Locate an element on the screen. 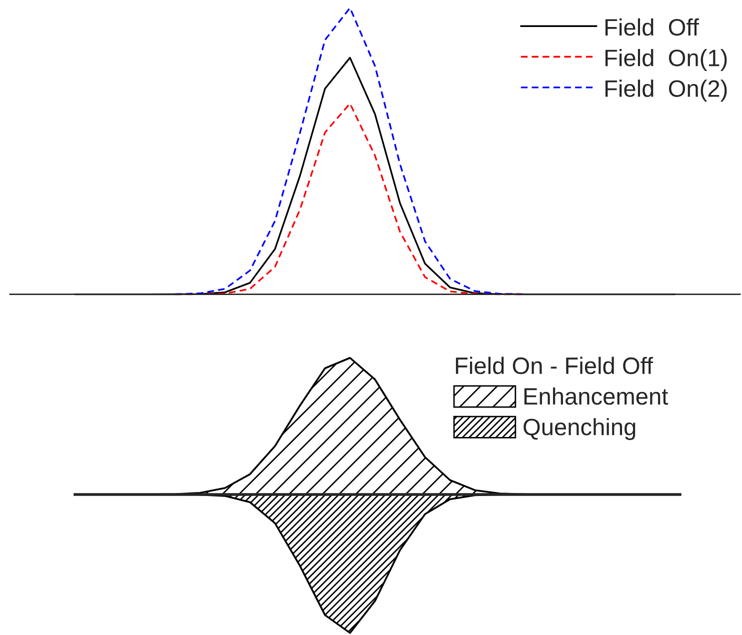  legend-label: Field On(1) is located at coordinates (666, 59).